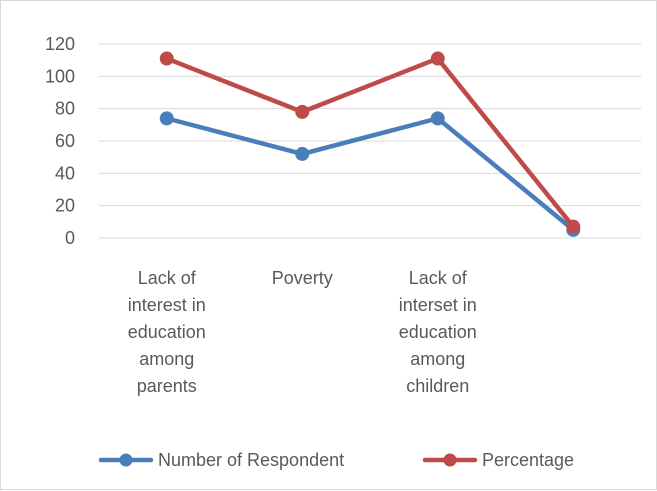 This screenshot has height=491, width=657. I want to click on legend-label-1: Number of Respondent, so click(251, 460).